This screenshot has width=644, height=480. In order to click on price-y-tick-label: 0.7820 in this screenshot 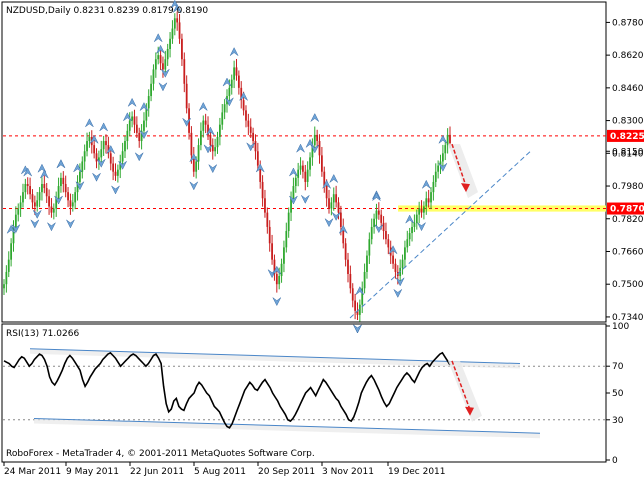, I will do `click(628, 220)`.